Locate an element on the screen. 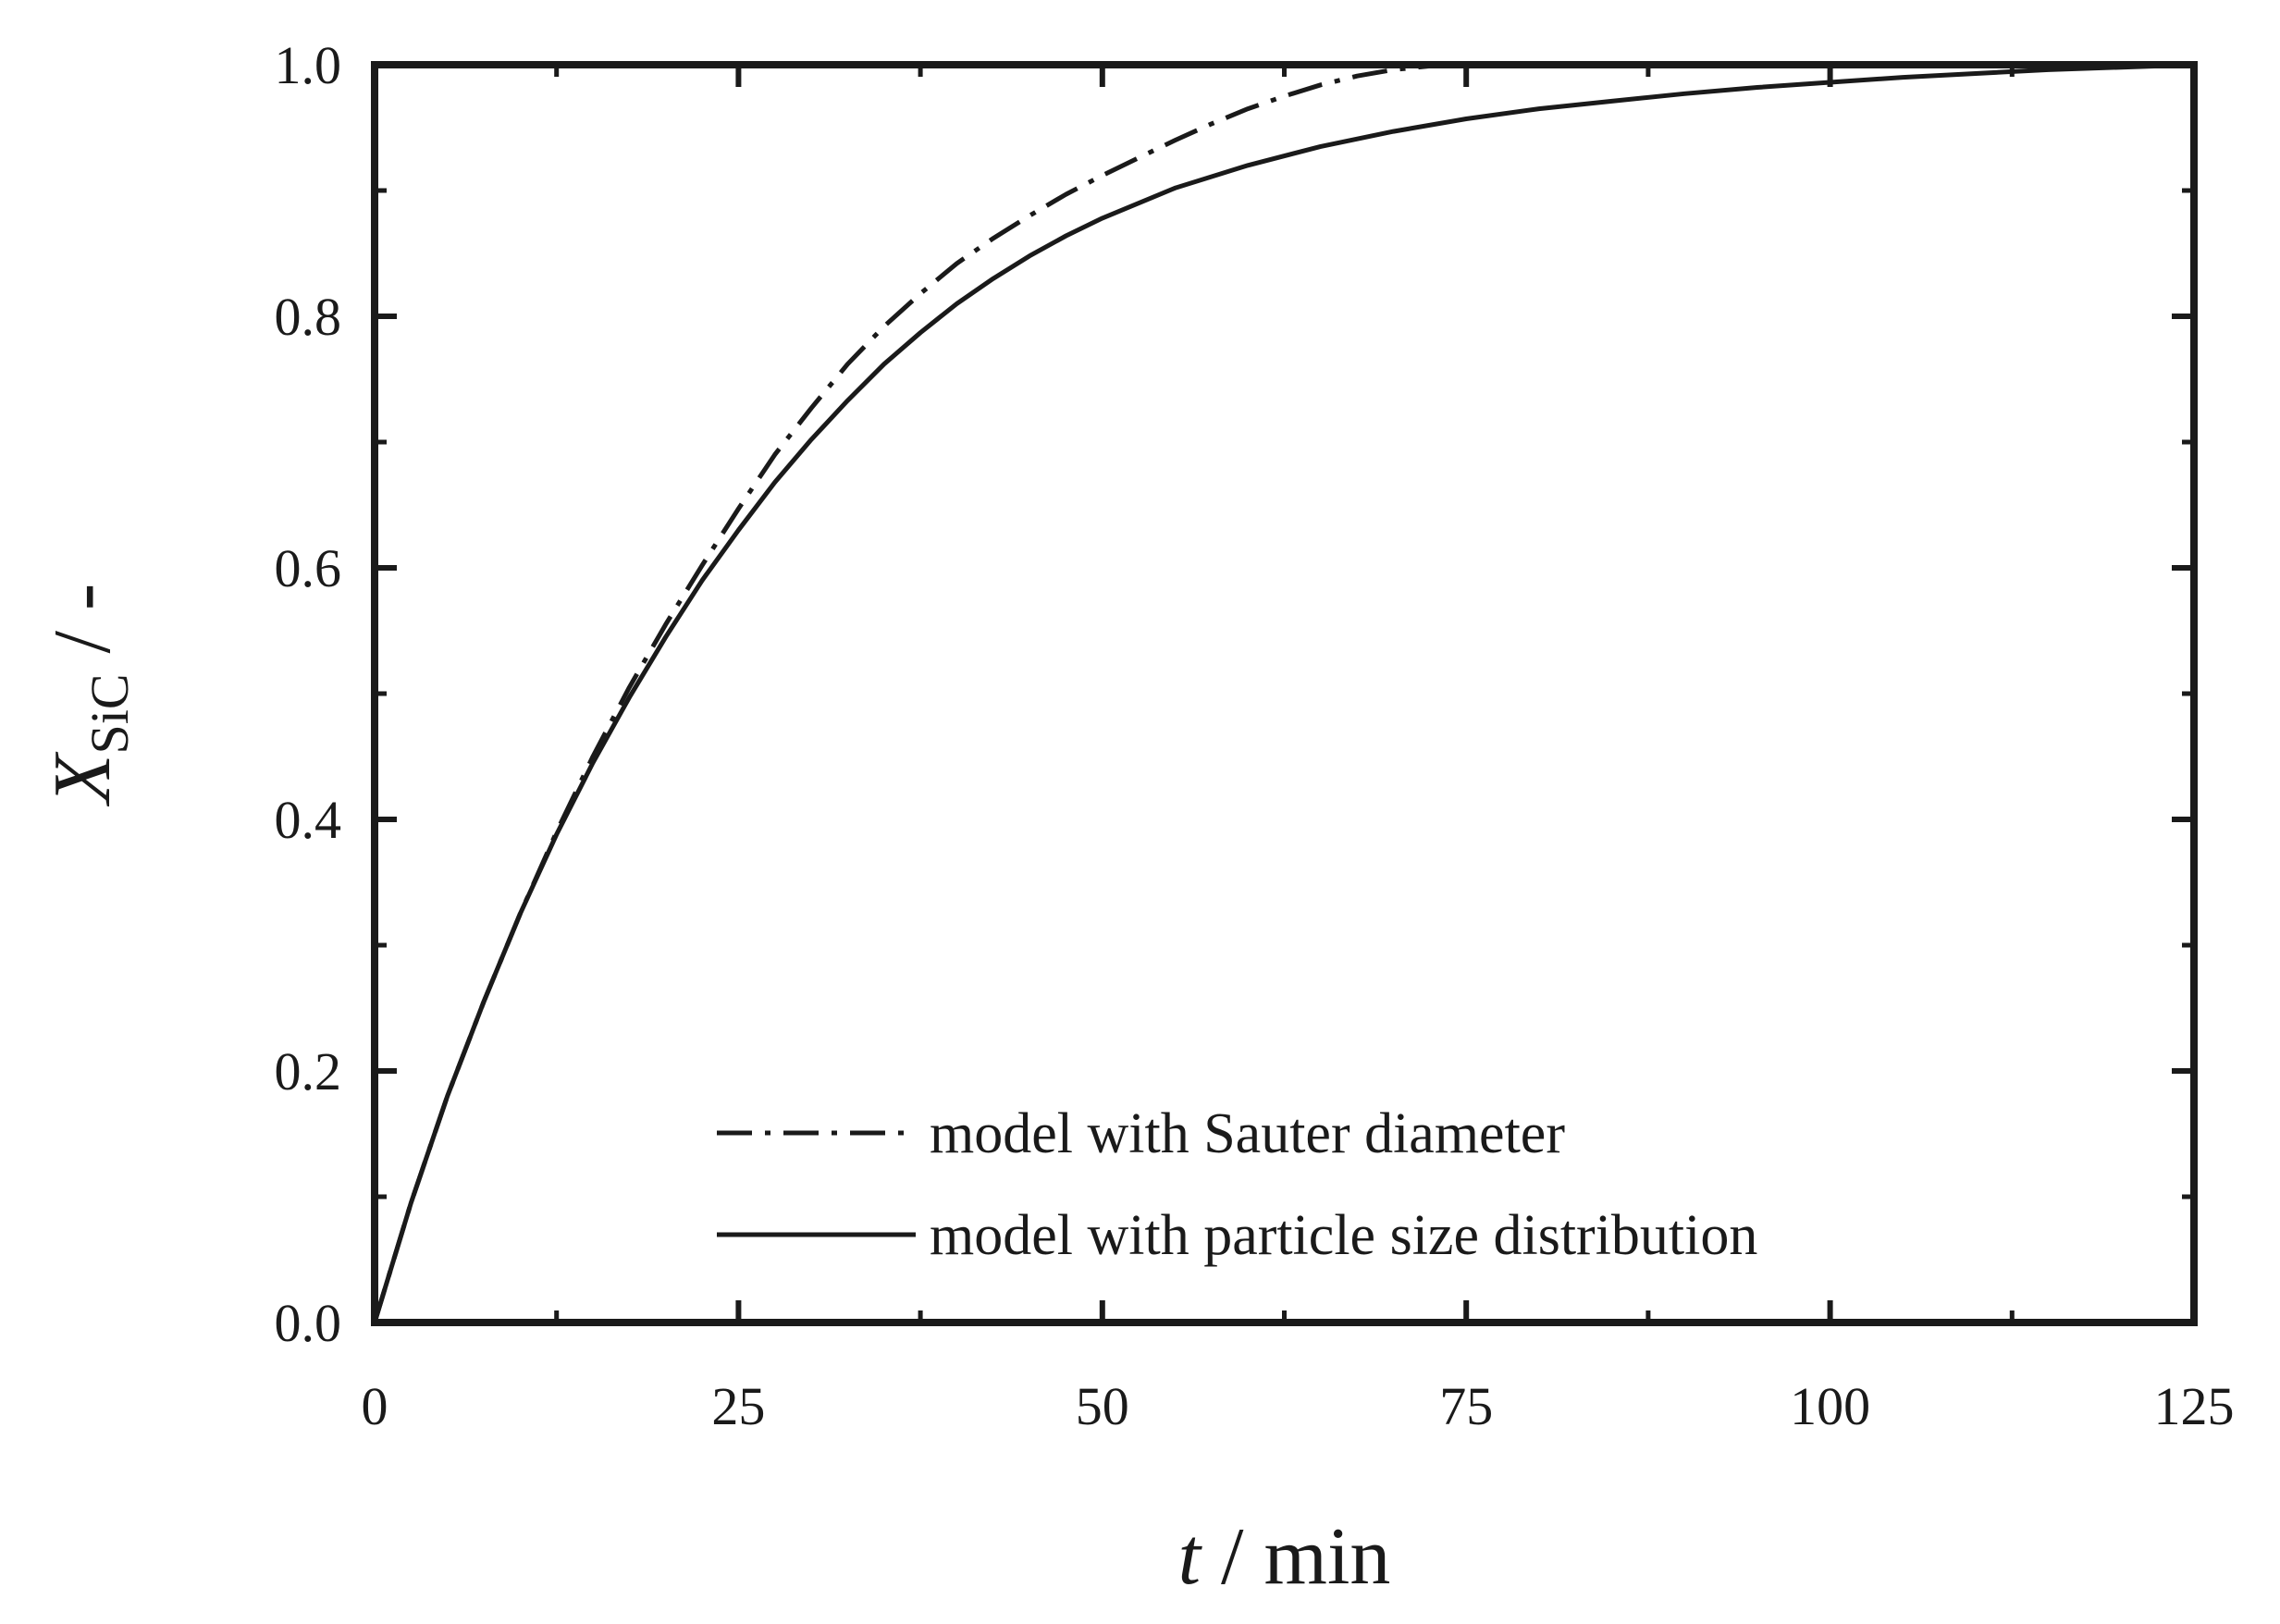 The width and height of the screenshot is (2280, 1624). x-tick-label: 100 is located at coordinates (1830, 1406).